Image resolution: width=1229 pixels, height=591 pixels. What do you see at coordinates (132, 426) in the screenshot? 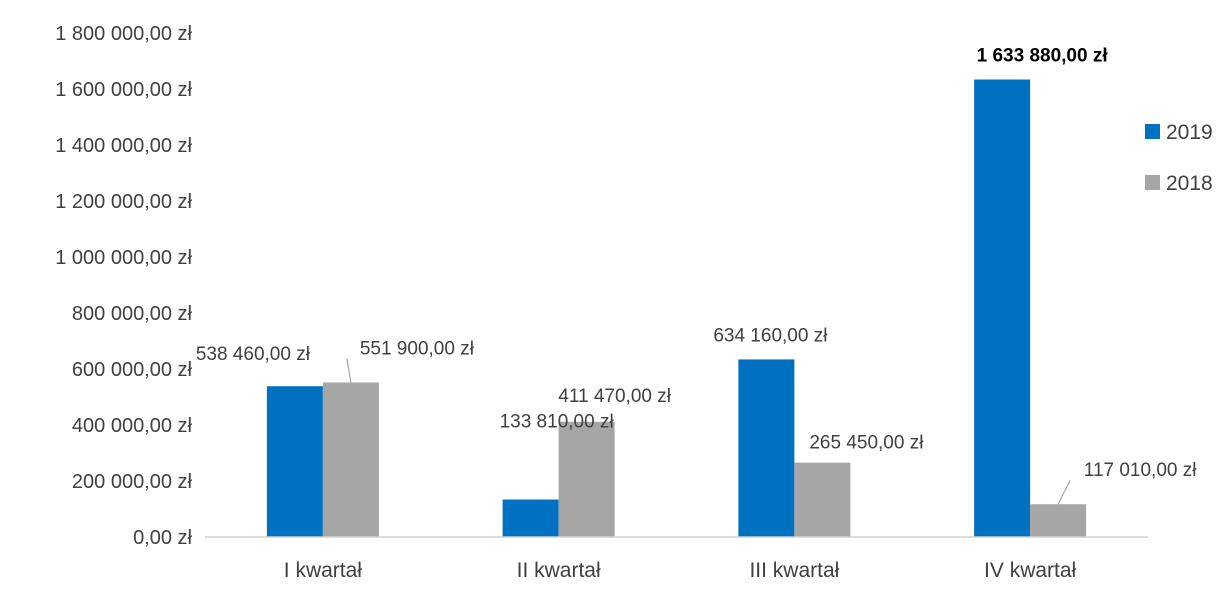
I see `y-tick-label: 400 000,00 zł` at bounding box center [132, 426].